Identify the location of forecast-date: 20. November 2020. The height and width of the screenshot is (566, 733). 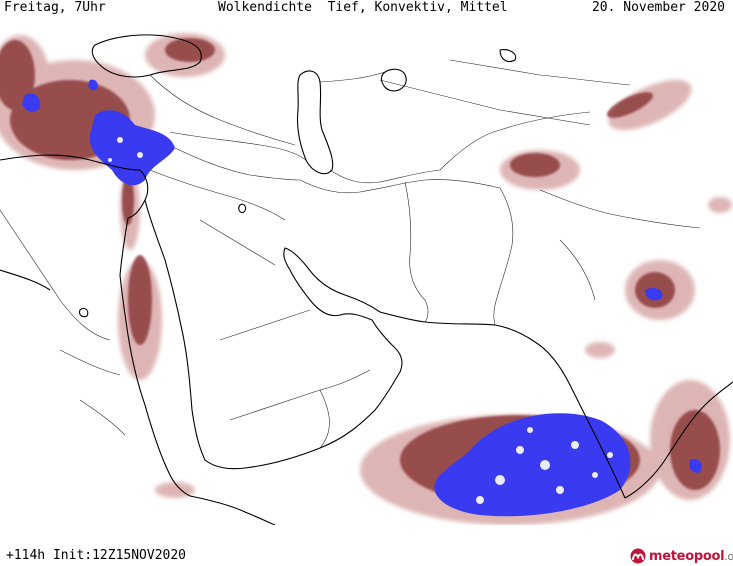
(658, 7).